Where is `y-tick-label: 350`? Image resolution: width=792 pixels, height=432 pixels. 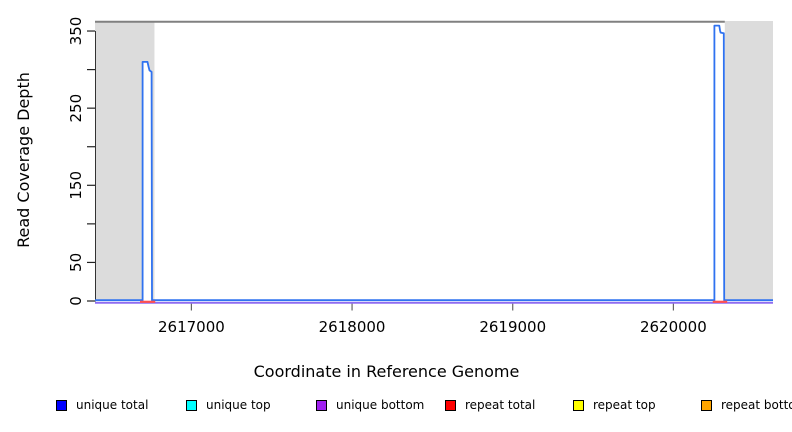 y-tick-label: 350 is located at coordinates (76, 31).